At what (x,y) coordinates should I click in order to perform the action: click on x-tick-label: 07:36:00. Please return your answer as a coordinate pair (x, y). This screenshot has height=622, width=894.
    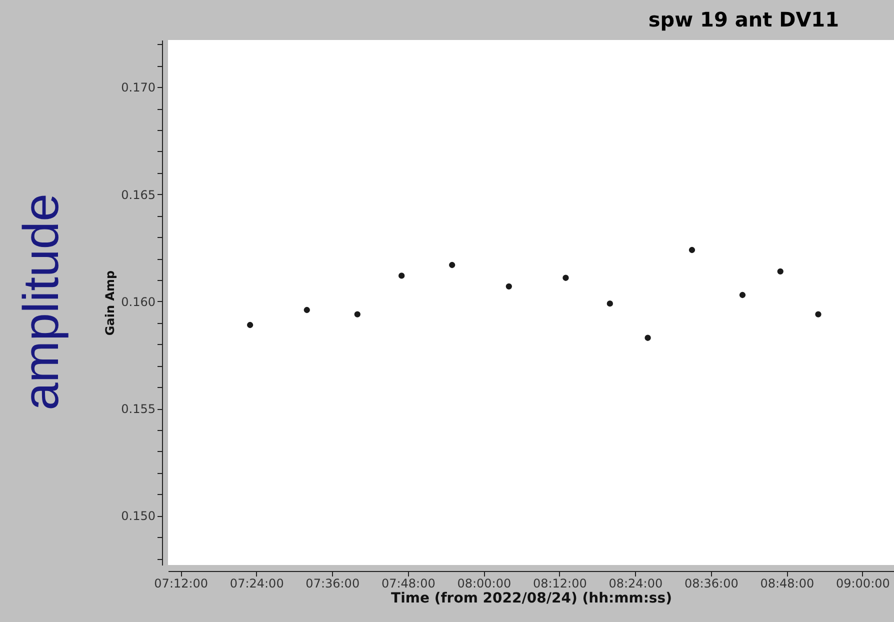
    Looking at the image, I should click on (333, 583).